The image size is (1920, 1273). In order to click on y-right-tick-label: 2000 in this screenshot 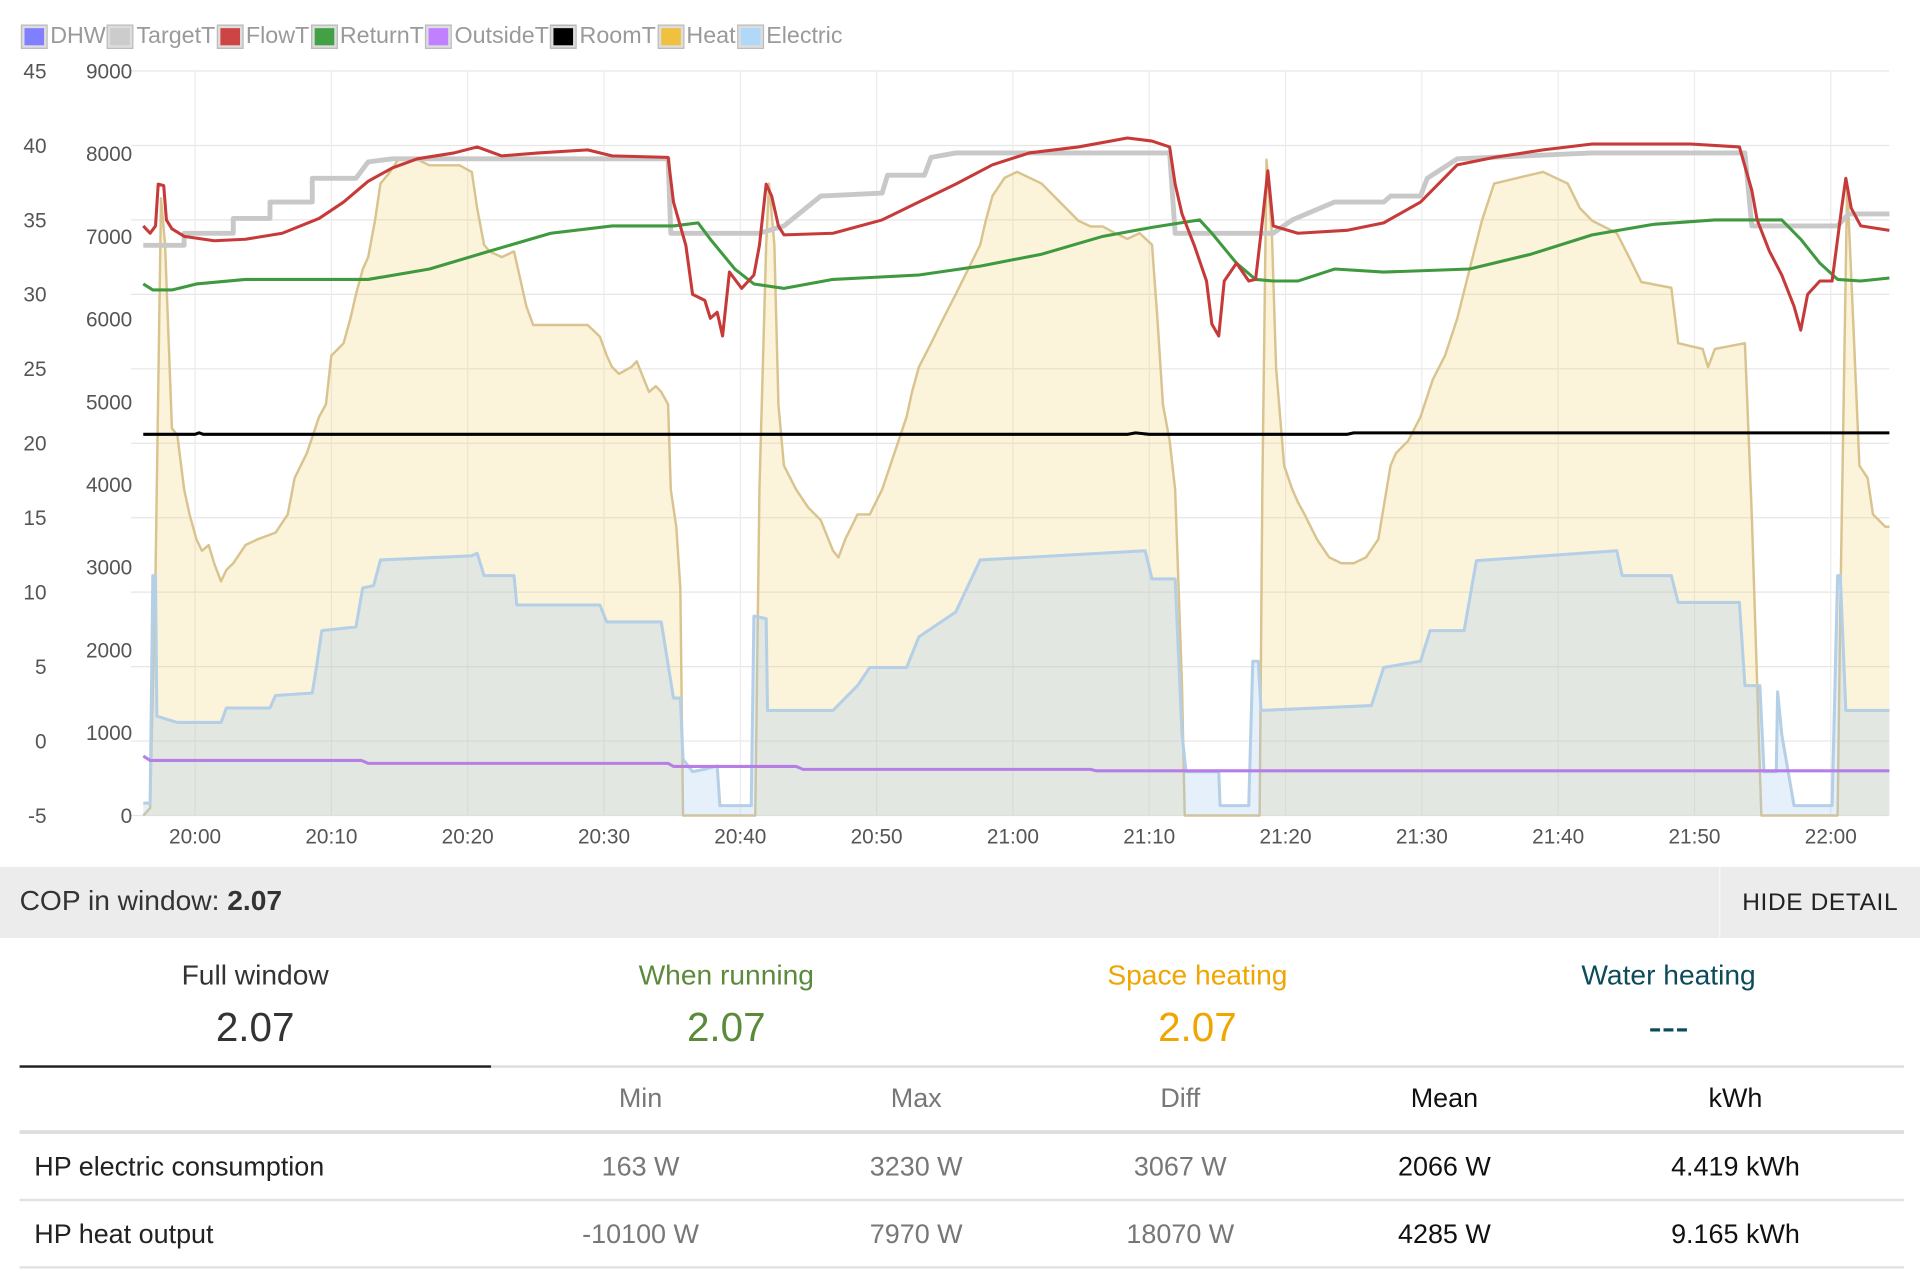, I will do `click(109, 650)`.